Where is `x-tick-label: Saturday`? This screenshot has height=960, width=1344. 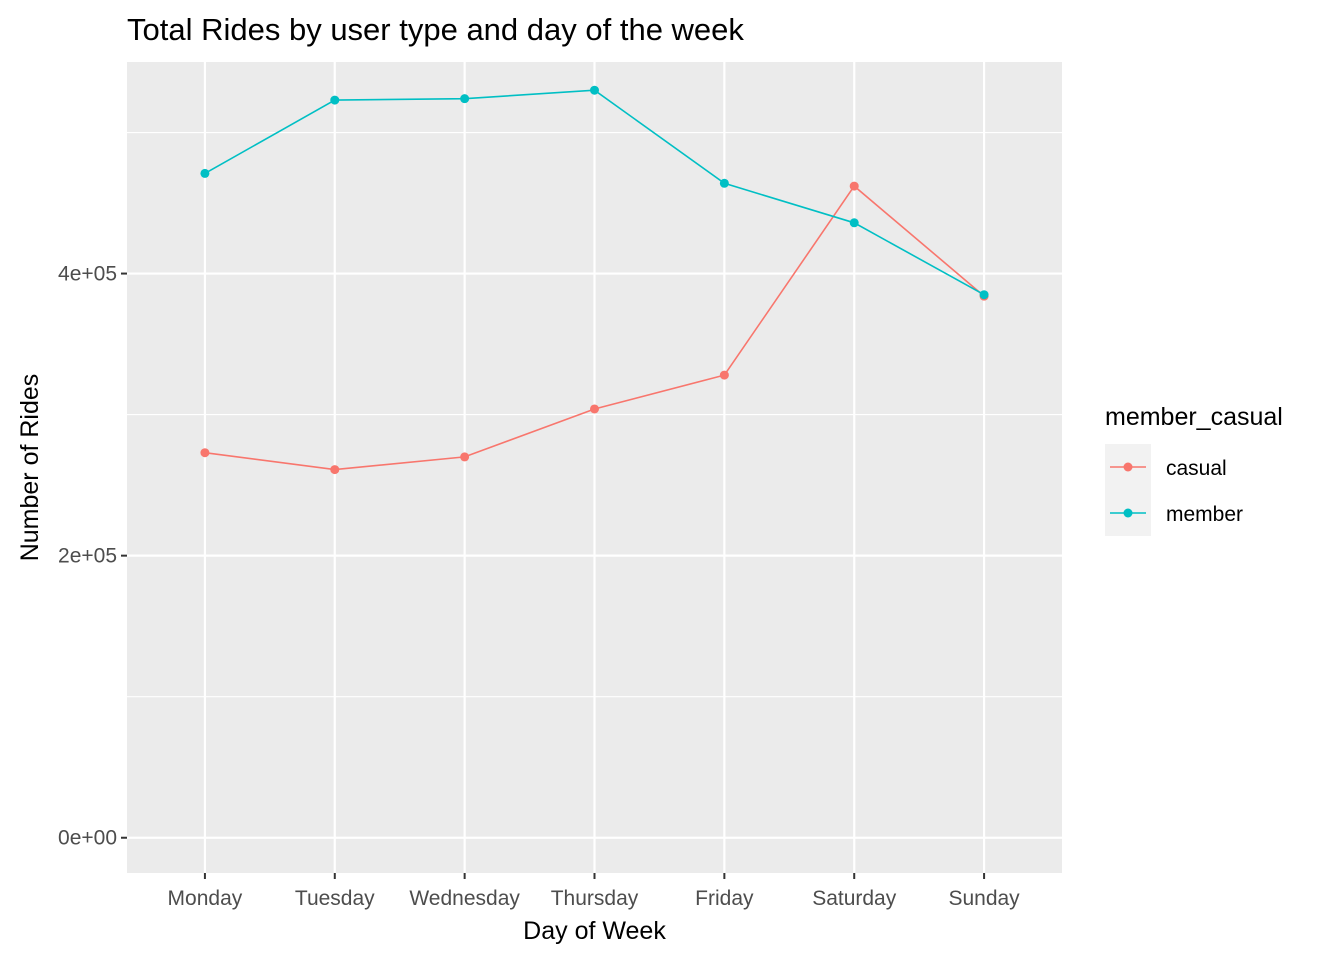
x-tick-label: Saturday is located at coordinates (854, 898).